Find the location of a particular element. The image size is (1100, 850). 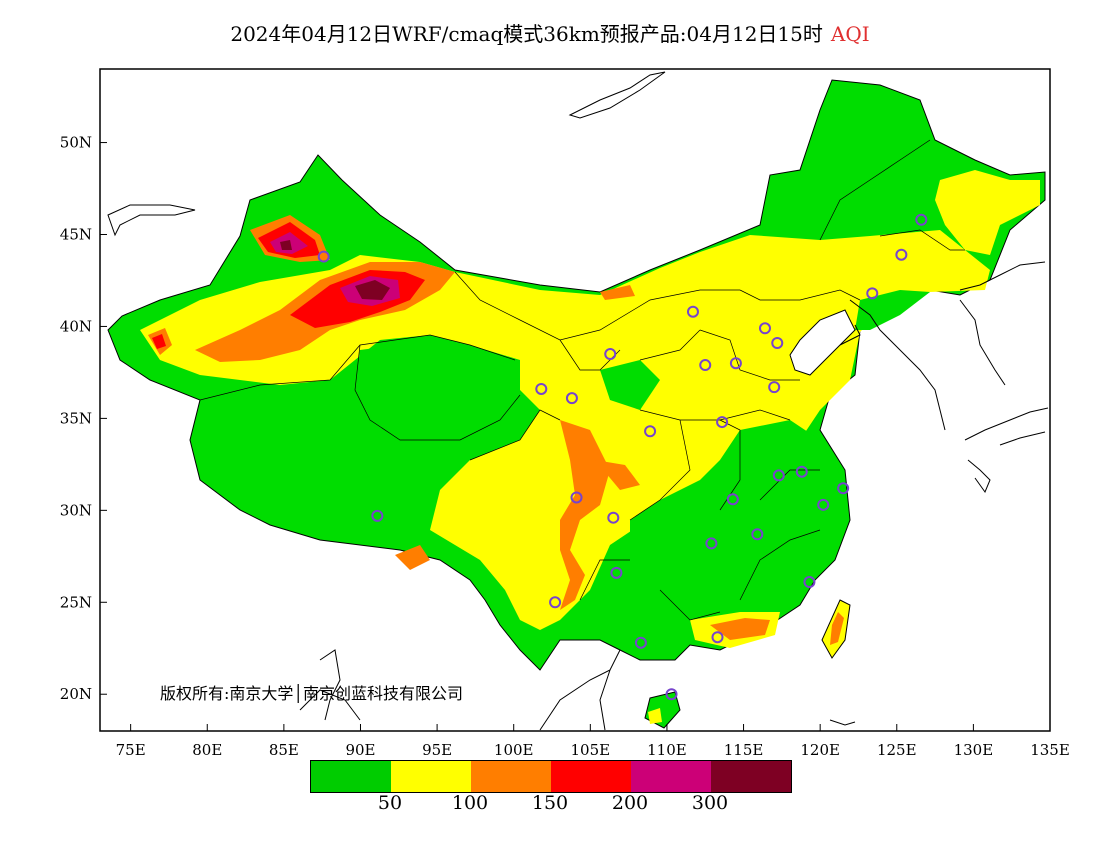

legend-label: 300 is located at coordinates (710, 803).